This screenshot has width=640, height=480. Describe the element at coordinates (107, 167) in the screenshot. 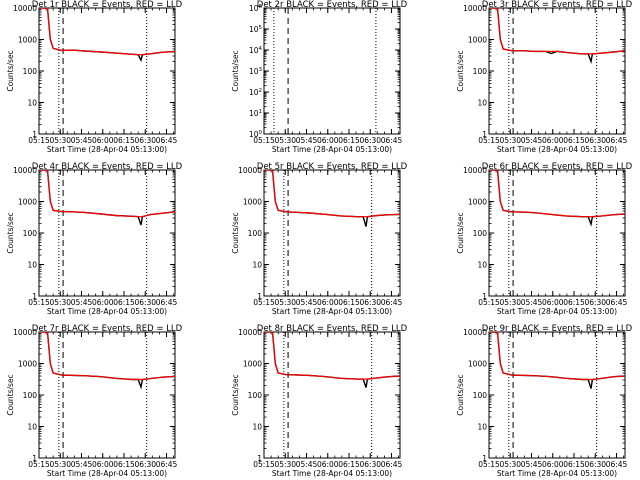

I see `panel-title: Det 4r BLACK = Events, RED = LLD` at that location.